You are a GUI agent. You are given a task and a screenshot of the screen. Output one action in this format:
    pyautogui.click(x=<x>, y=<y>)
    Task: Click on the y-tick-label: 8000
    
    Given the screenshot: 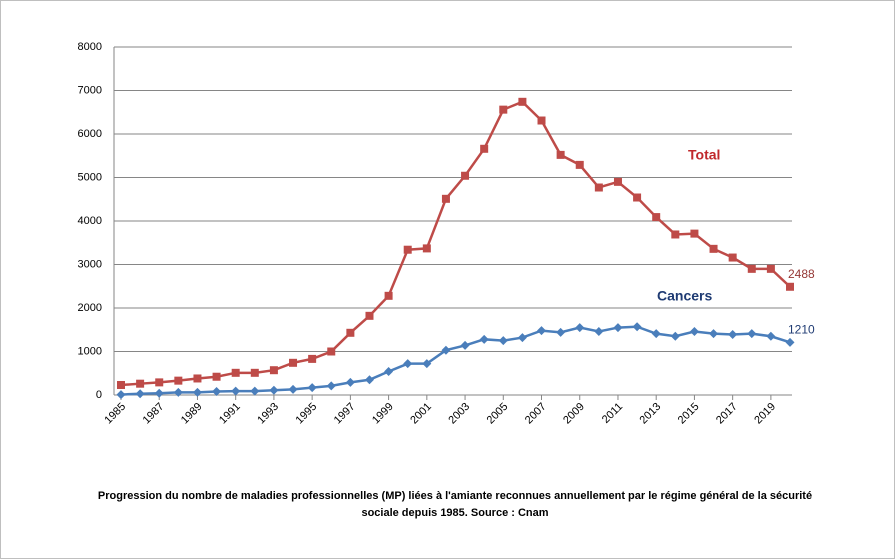 What is the action you would take?
    pyautogui.click(x=90, y=47)
    